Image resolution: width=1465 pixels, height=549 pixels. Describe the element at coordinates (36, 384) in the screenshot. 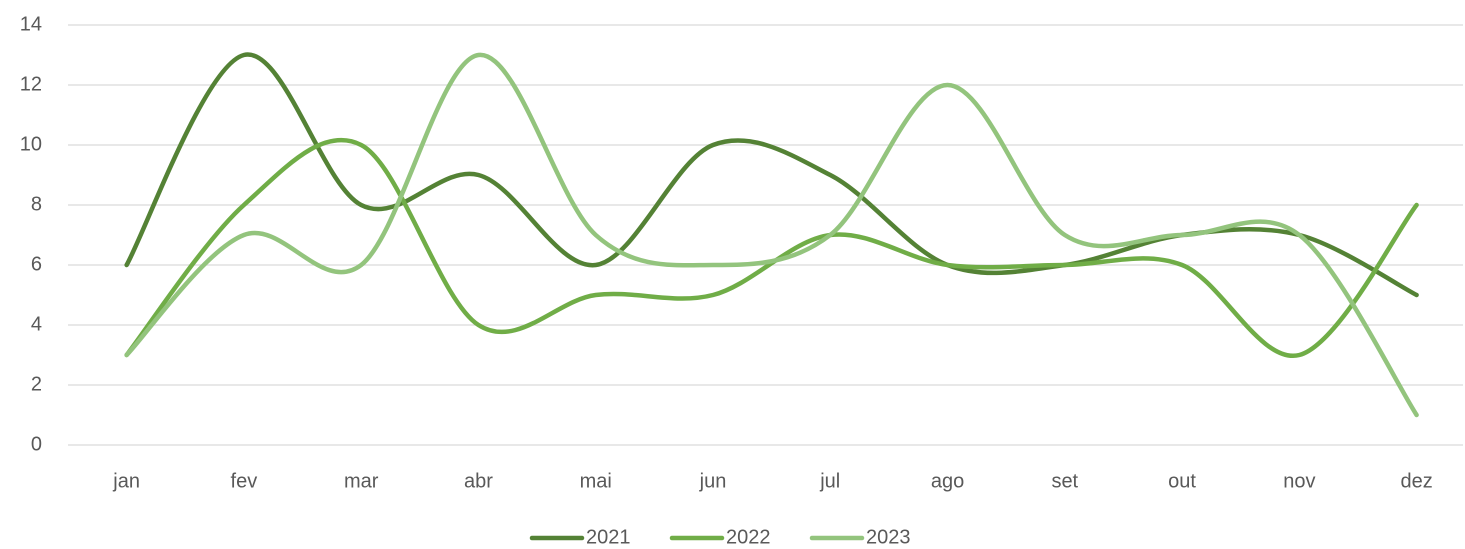

I see `y-tick-label: 2` at that location.